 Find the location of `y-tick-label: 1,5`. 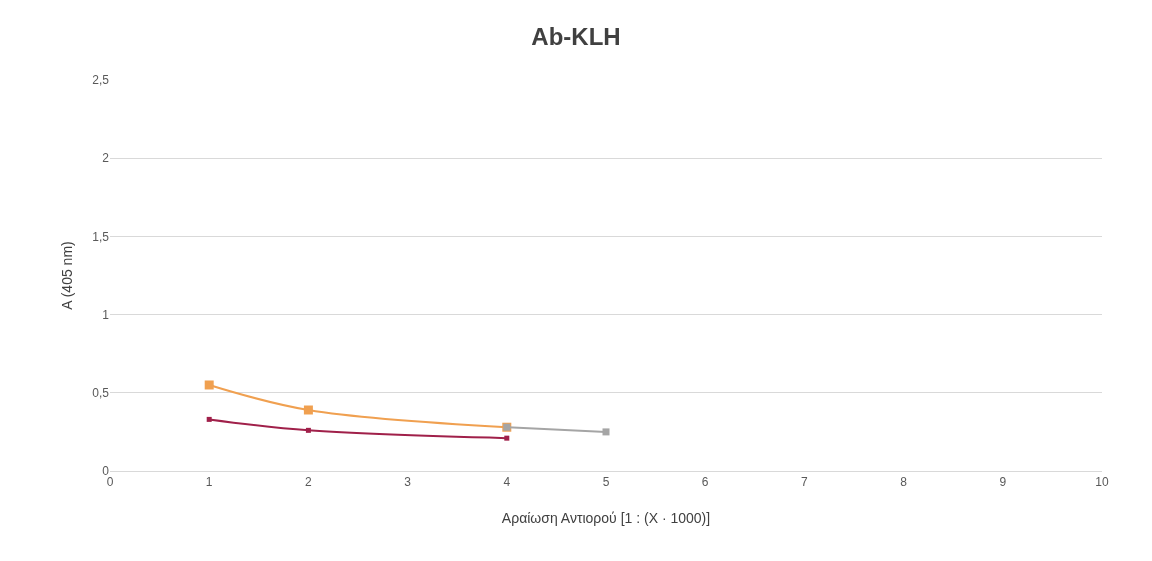

y-tick-label: 1,5 is located at coordinates (101, 236).